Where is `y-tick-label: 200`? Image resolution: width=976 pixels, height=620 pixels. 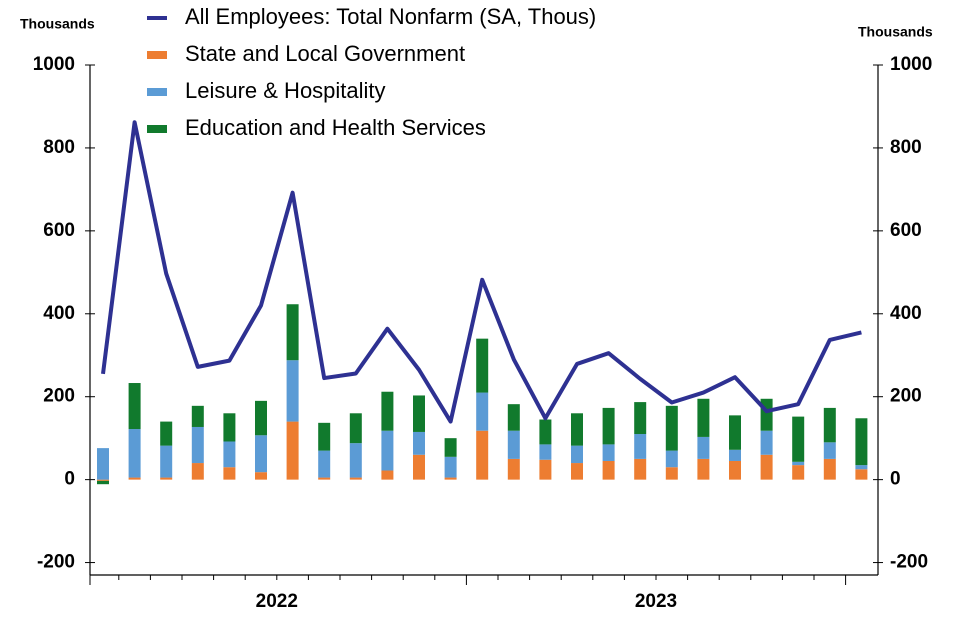 y-tick-label: 200 is located at coordinates (59, 396).